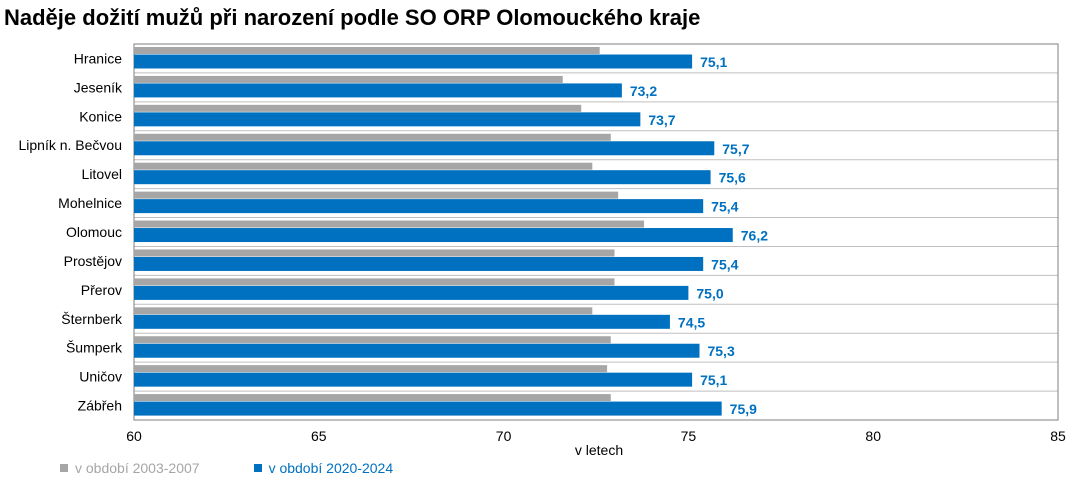  Describe the element at coordinates (64, 468) in the screenshot. I see `legend-swatch-2003-2007` at that location.